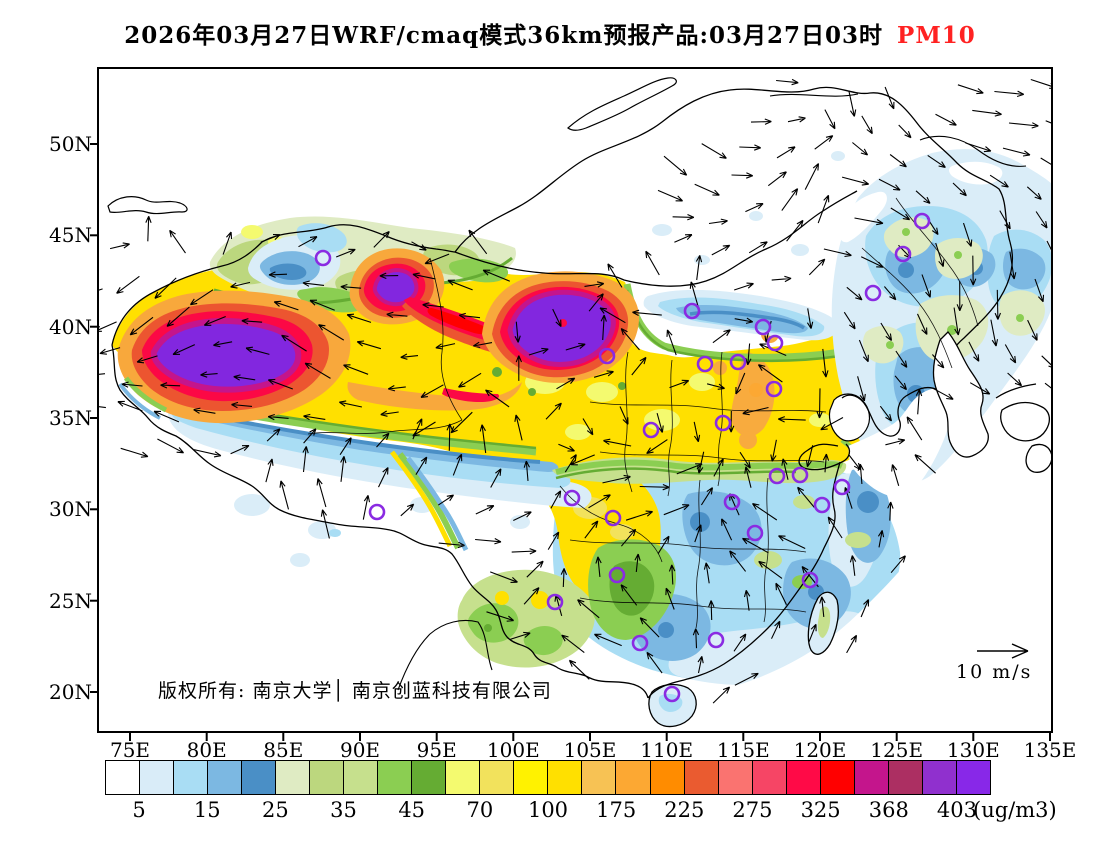 This screenshot has height=850, width=1100. Describe the element at coordinates (1050, 750) in the screenshot. I see `lon-label-135E: 135E` at that location.